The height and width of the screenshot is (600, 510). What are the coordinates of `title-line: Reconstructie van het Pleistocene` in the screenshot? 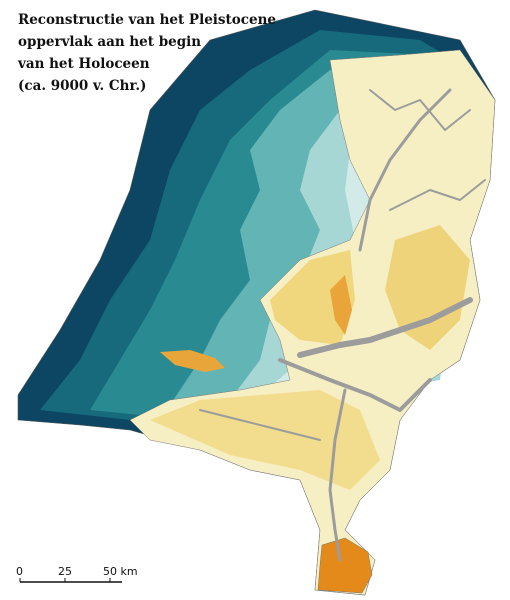 It's located at (147, 20).